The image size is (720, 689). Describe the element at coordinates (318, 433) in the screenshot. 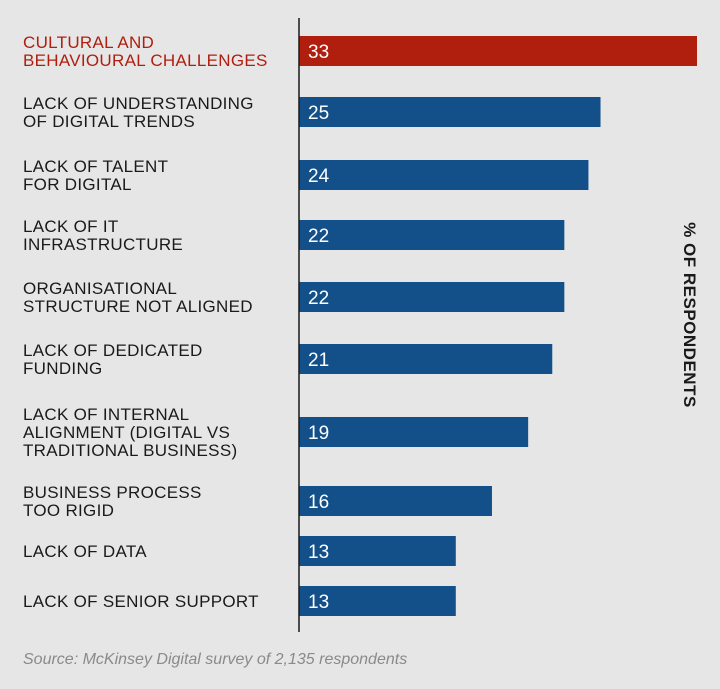

I see `bar-value-label: 19` at that location.